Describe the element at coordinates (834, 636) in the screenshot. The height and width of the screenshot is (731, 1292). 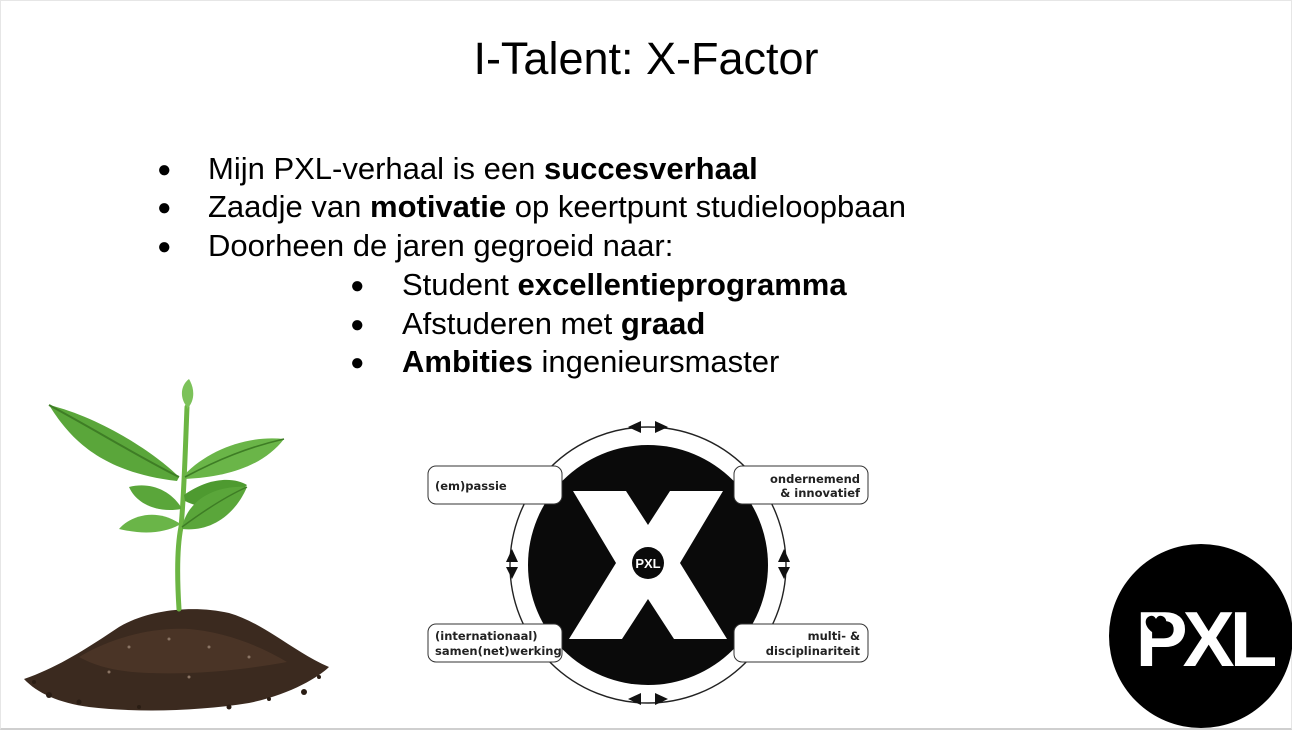
I see `svg-text: multi- &` at that location.